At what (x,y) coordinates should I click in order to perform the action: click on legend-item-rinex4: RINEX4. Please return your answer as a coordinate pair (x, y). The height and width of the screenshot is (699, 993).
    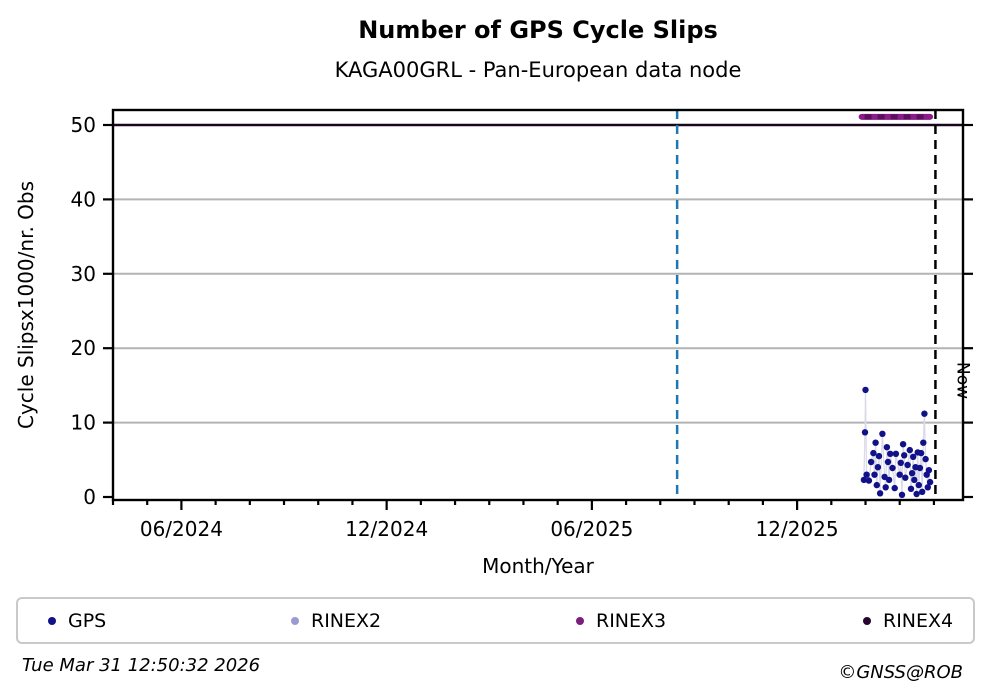
    Looking at the image, I should click on (908, 620).